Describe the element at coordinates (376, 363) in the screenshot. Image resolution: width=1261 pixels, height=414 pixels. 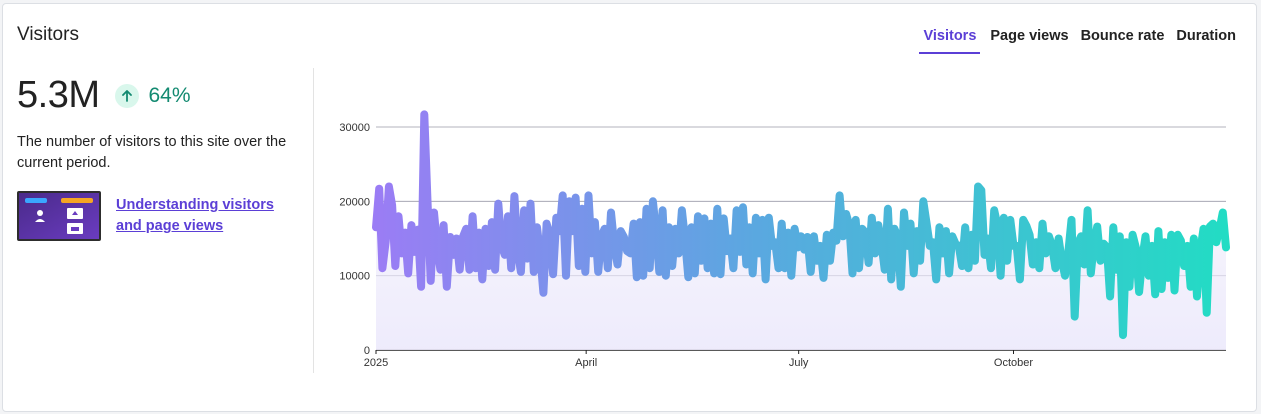
I see `x-tick-label: 2025` at that location.